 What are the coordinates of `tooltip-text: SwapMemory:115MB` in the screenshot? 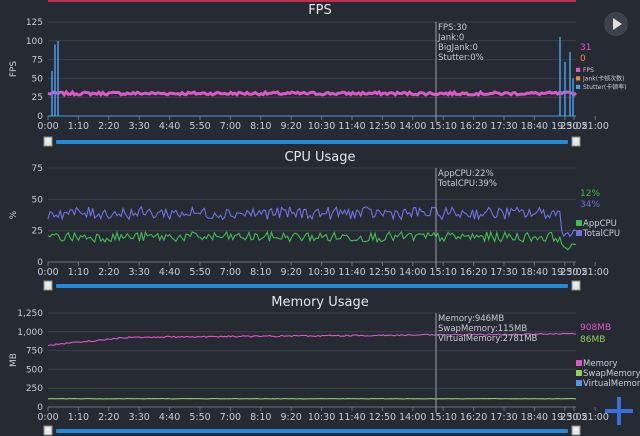 It's located at (482, 329).